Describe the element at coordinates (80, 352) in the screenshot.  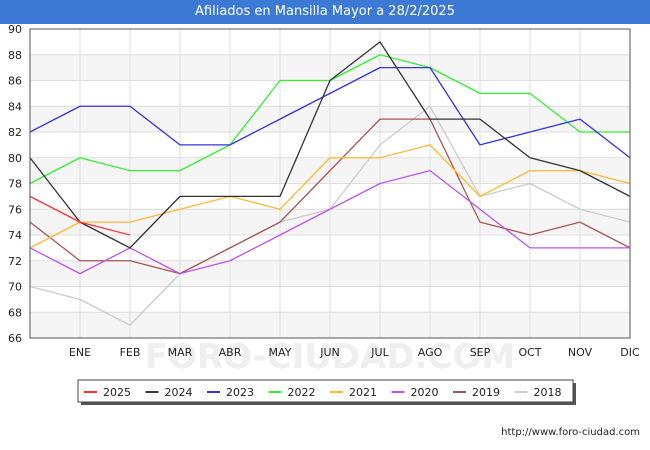
I see `x-tick-label: ENE` at that location.